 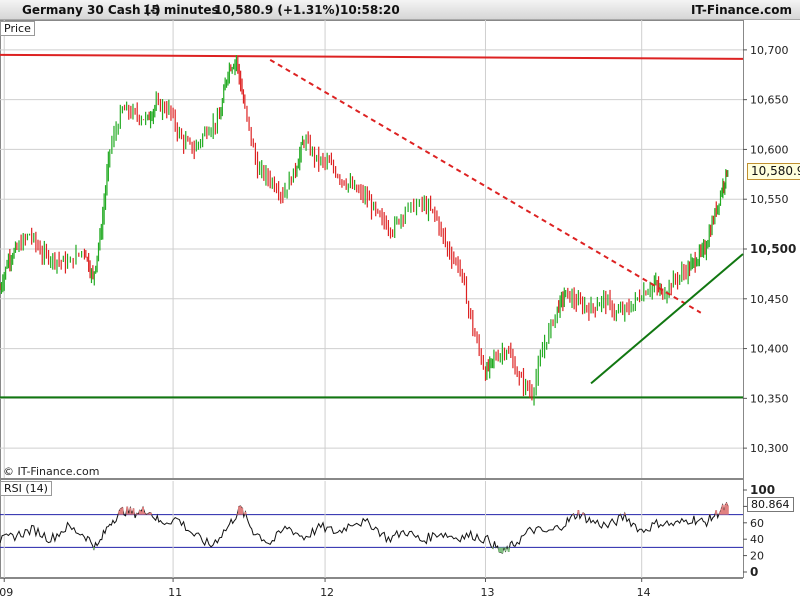 I want to click on price-tick-label: 10,600, so click(x=769, y=149).